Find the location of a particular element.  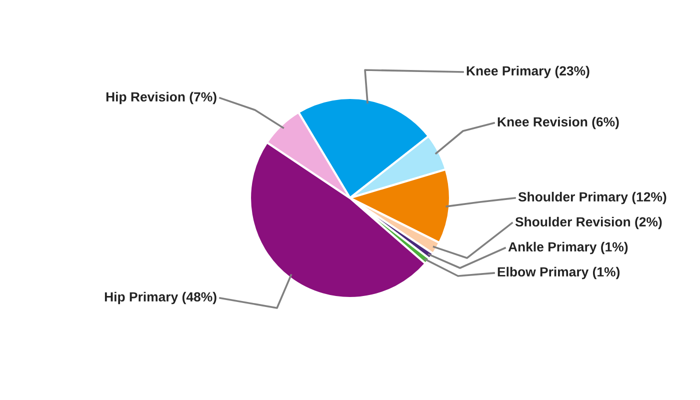

slice-label: Knee Revision (6%) is located at coordinates (558, 123).